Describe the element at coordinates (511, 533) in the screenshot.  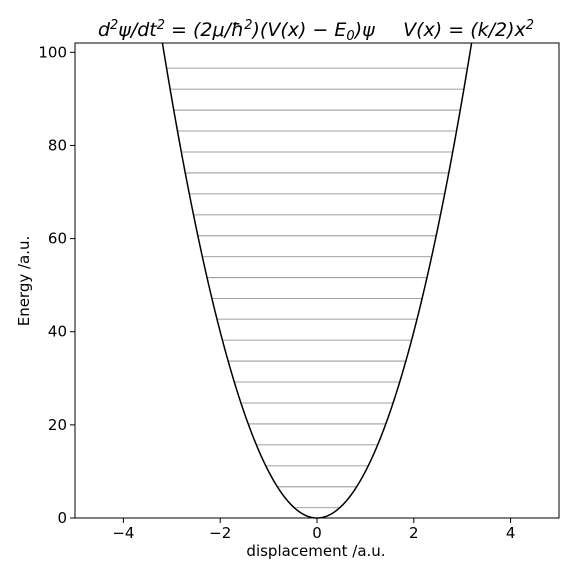
I see `x-tick-label: 4` at that location.